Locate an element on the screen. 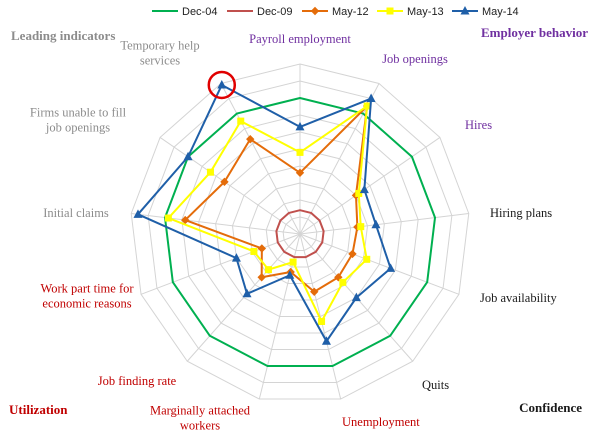 Image resolution: width=600 pixels, height=442 pixels. axis-spoke-work-part-time-for-economic-reasons is located at coordinates (220, 264).